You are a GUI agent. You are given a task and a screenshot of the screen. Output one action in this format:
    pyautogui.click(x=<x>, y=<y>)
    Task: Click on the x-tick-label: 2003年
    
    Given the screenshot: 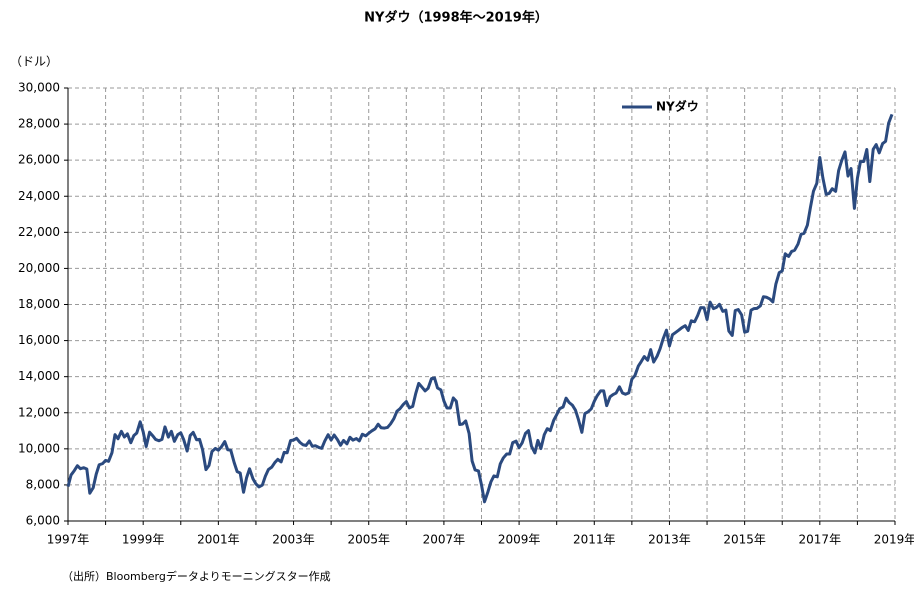 What is the action you would take?
    pyautogui.click(x=293, y=540)
    